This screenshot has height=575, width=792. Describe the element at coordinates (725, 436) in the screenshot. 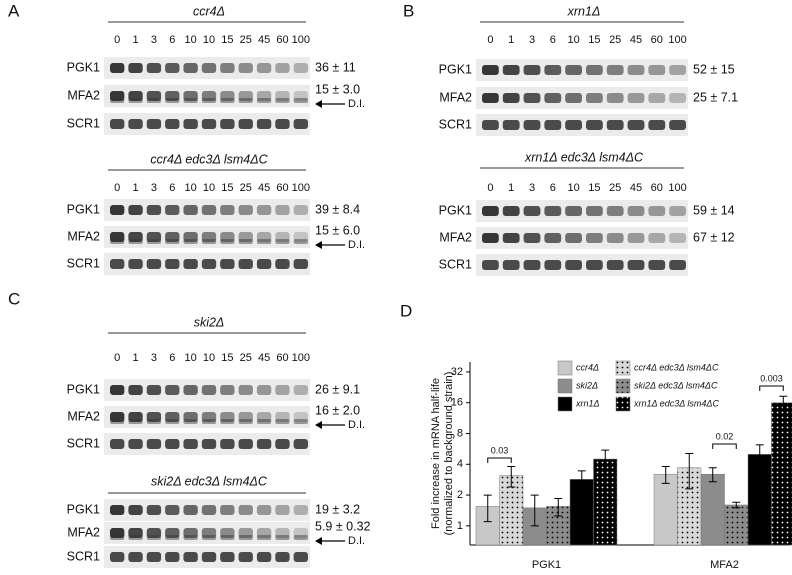

I see `p-value: 0.02` at that location.